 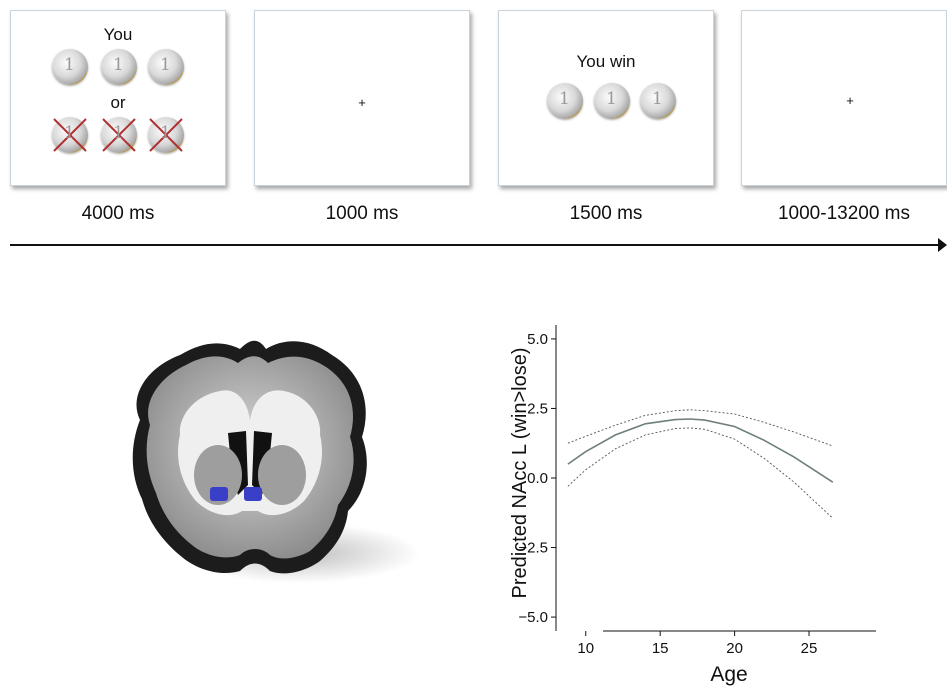 What do you see at coordinates (734, 648) in the screenshot?
I see `x-tick-label: 20` at bounding box center [734, 648].